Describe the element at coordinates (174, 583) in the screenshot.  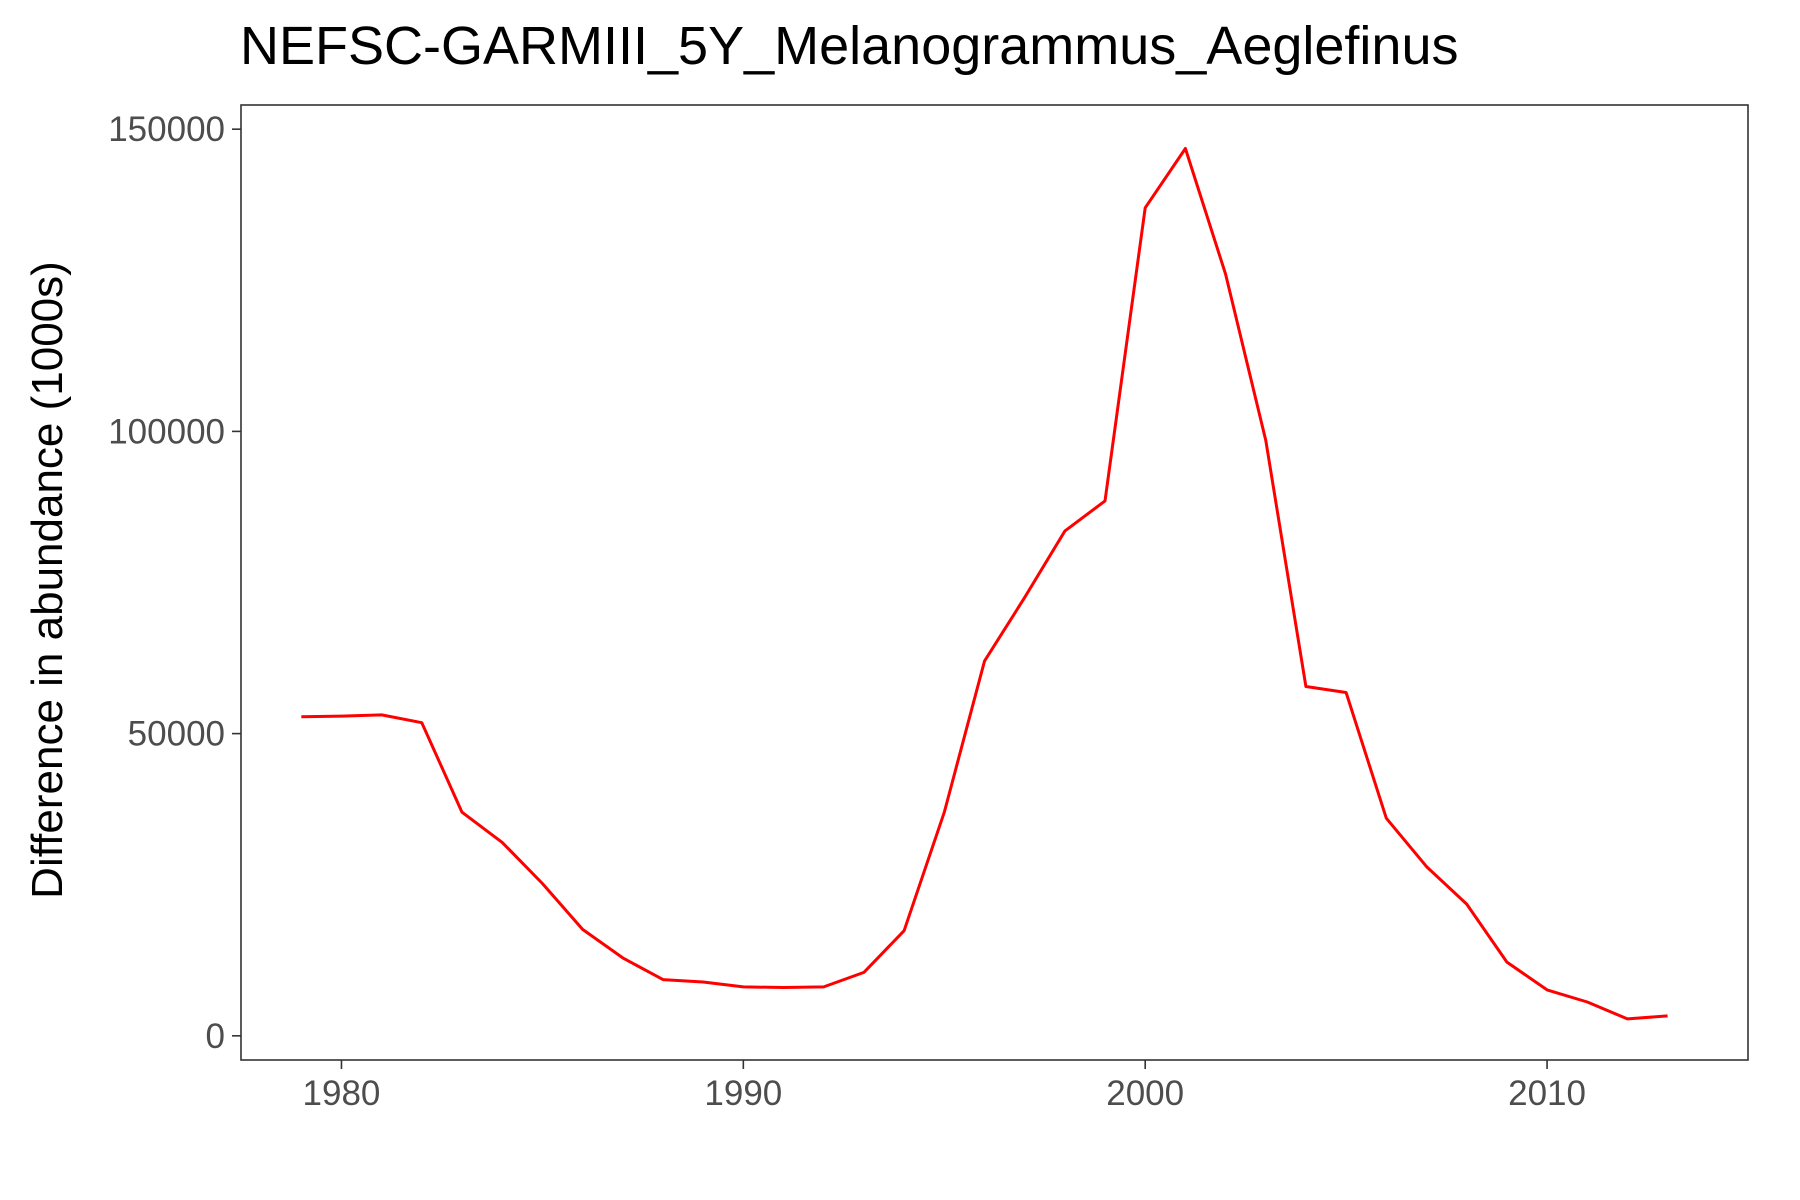
I see `y-axis: 0 50000 100000 150000` at that location.